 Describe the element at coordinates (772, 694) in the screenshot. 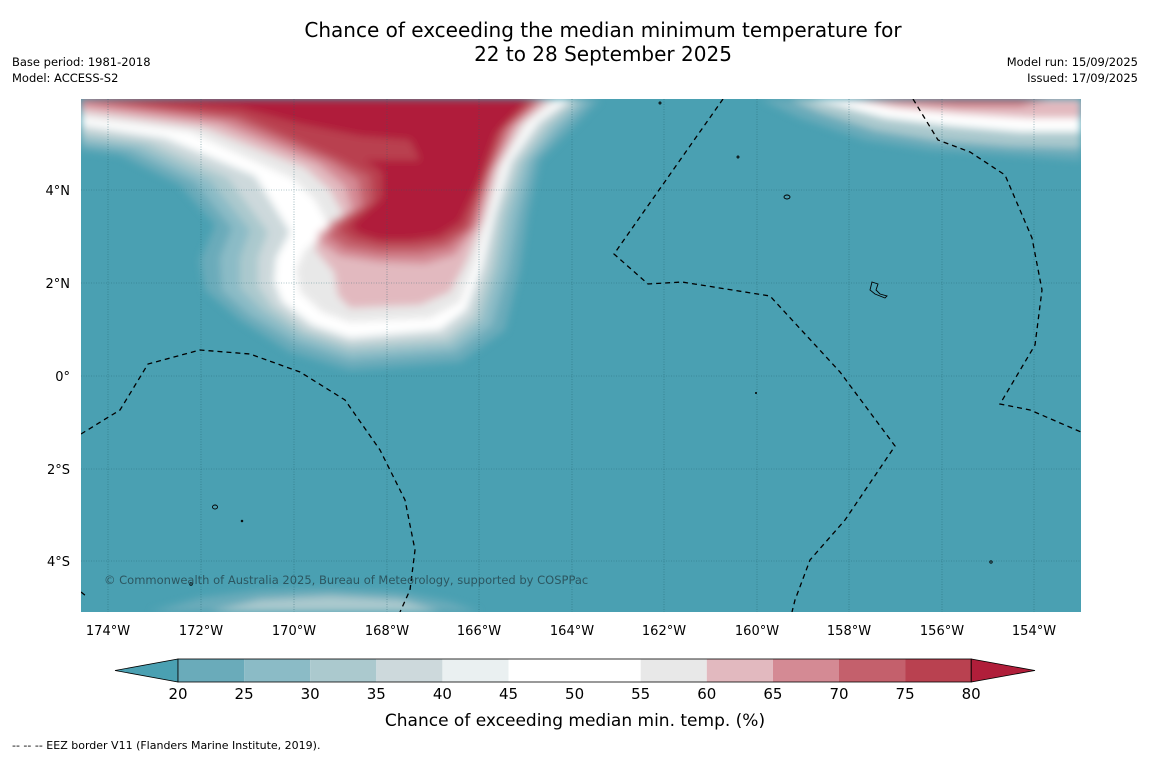

I see `colorbar-tick-label: 65` at that location.